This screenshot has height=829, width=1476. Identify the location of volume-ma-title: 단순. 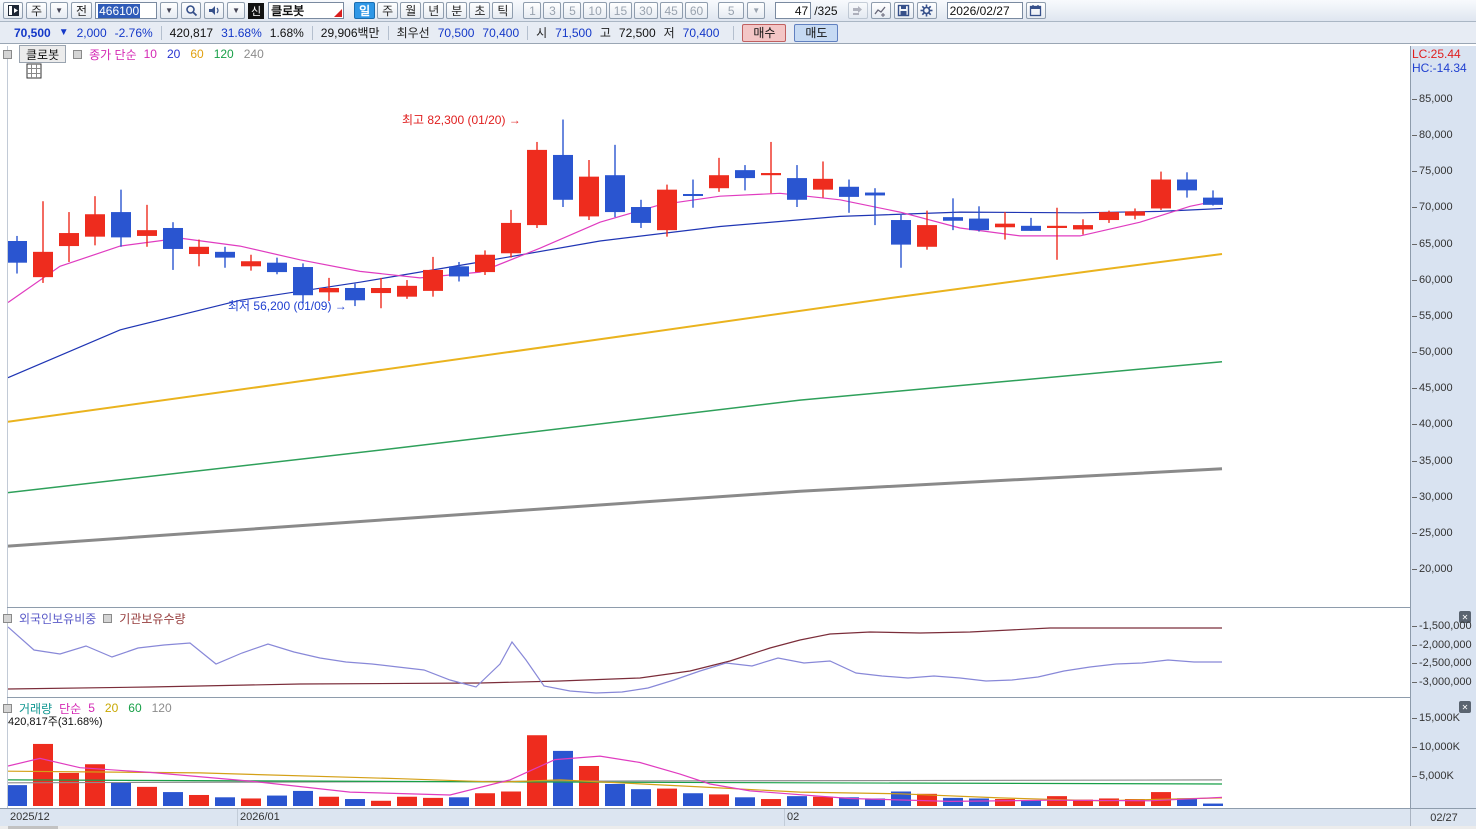
(70, 708).